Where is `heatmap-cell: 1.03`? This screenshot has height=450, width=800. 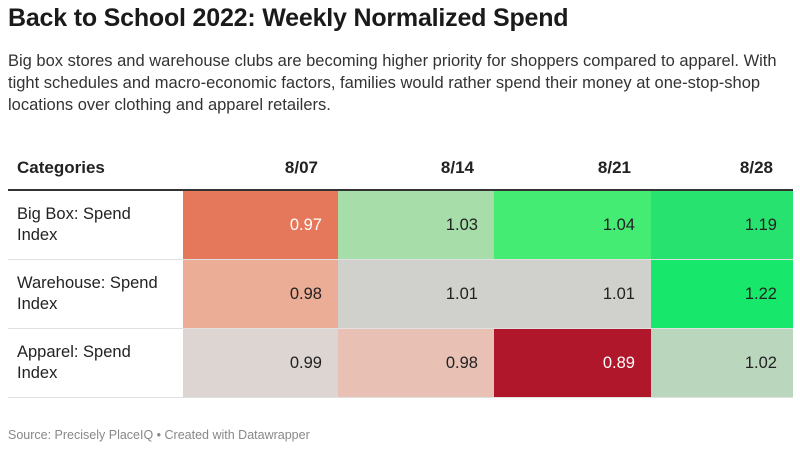 heatmap-cell: 1.03 is located at coordinates (416, 225).